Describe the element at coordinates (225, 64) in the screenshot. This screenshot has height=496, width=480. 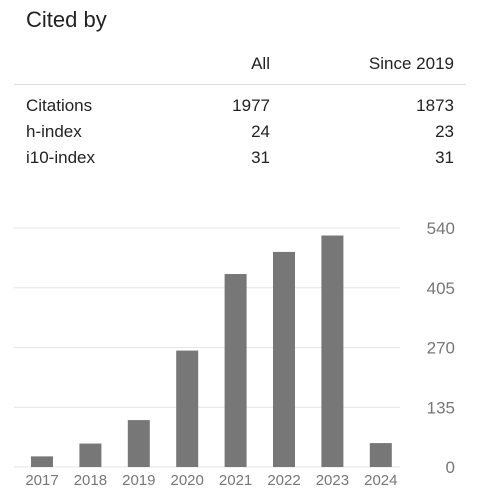
I see `header-all: All` at that location.